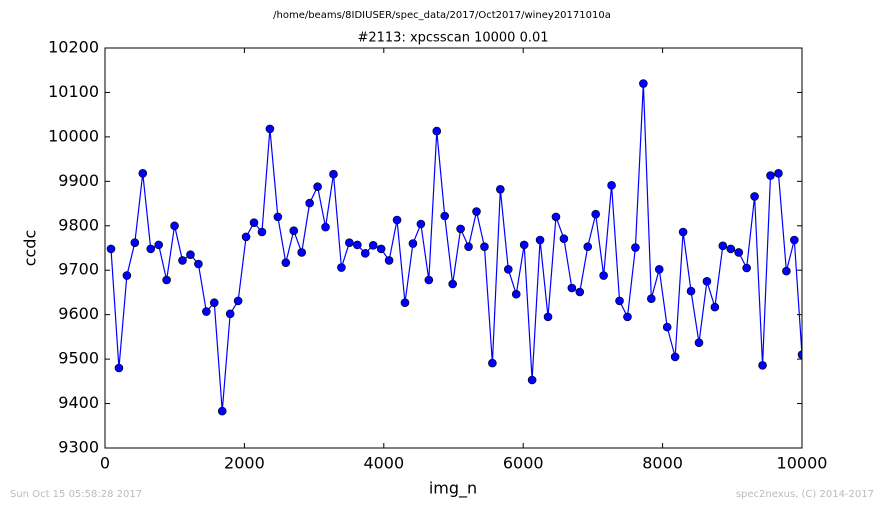  Describe the element at coordinates (30, 248) in the screenshot. I see `y-axis-label: ccdc` at that location.